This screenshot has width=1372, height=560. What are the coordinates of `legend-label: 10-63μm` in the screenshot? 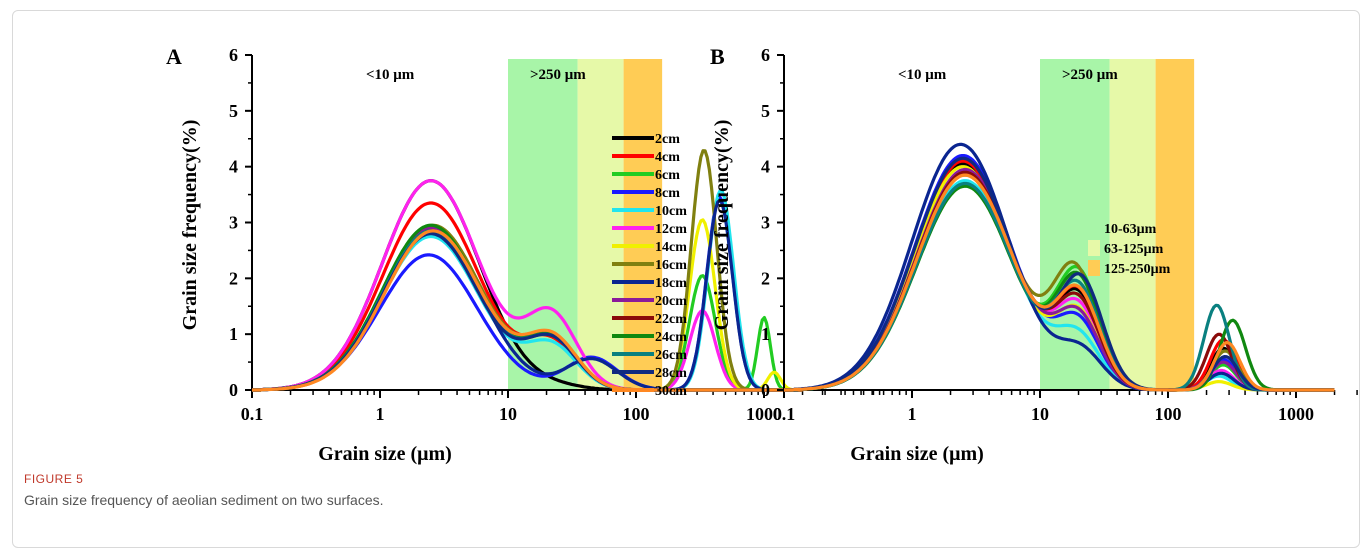 It's located at (1130, 229).